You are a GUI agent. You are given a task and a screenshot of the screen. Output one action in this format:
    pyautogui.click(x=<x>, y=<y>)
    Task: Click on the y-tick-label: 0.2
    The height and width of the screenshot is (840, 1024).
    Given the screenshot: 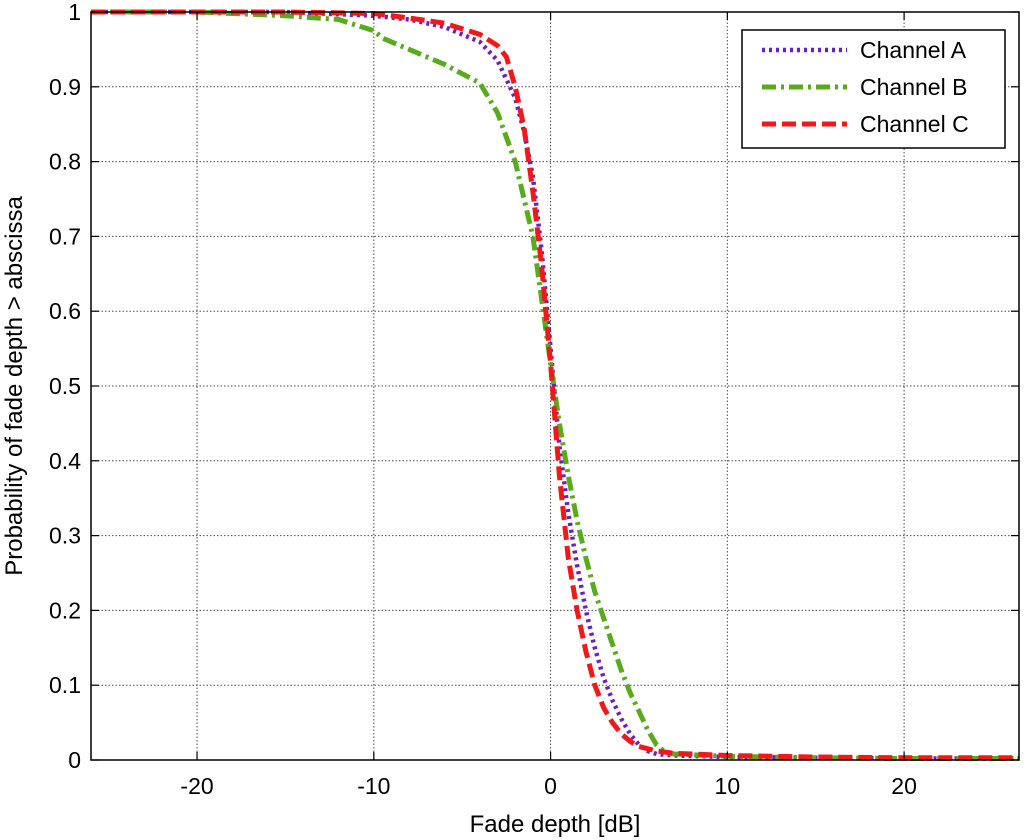 What is the action you would take?
    pyautogui.click(x=65, y=610)
    